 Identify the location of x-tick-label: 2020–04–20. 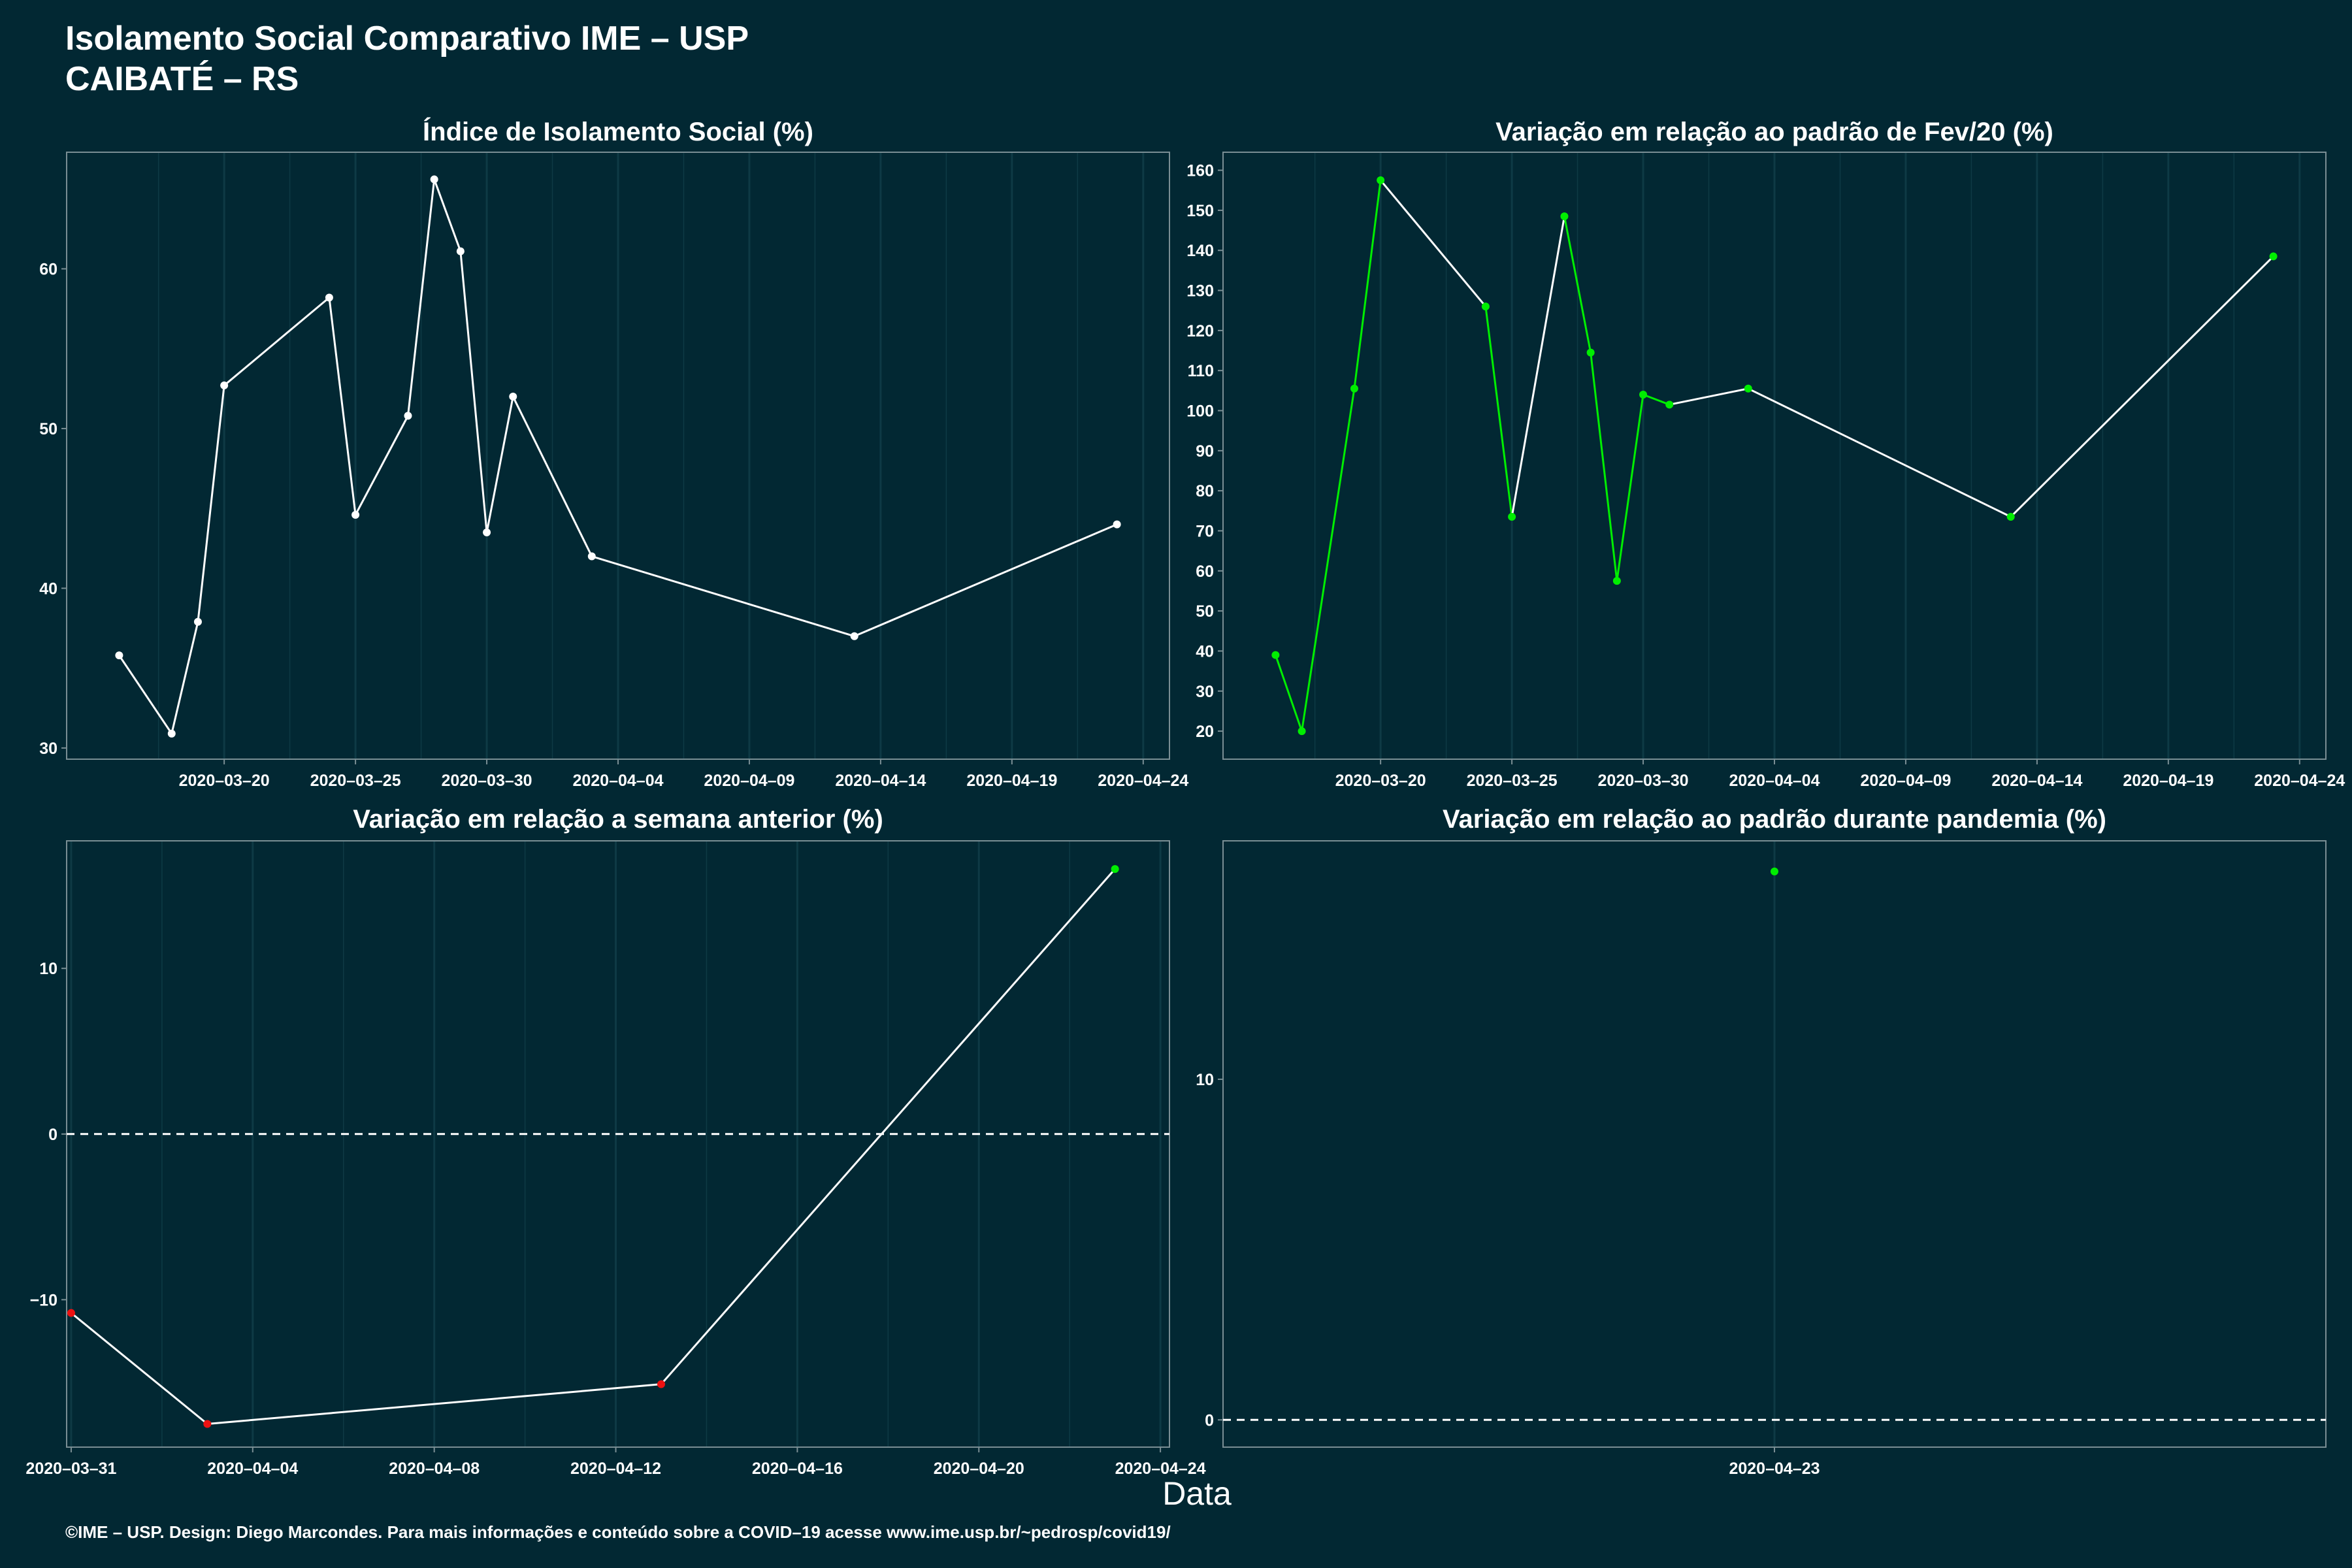
(979, 1469).